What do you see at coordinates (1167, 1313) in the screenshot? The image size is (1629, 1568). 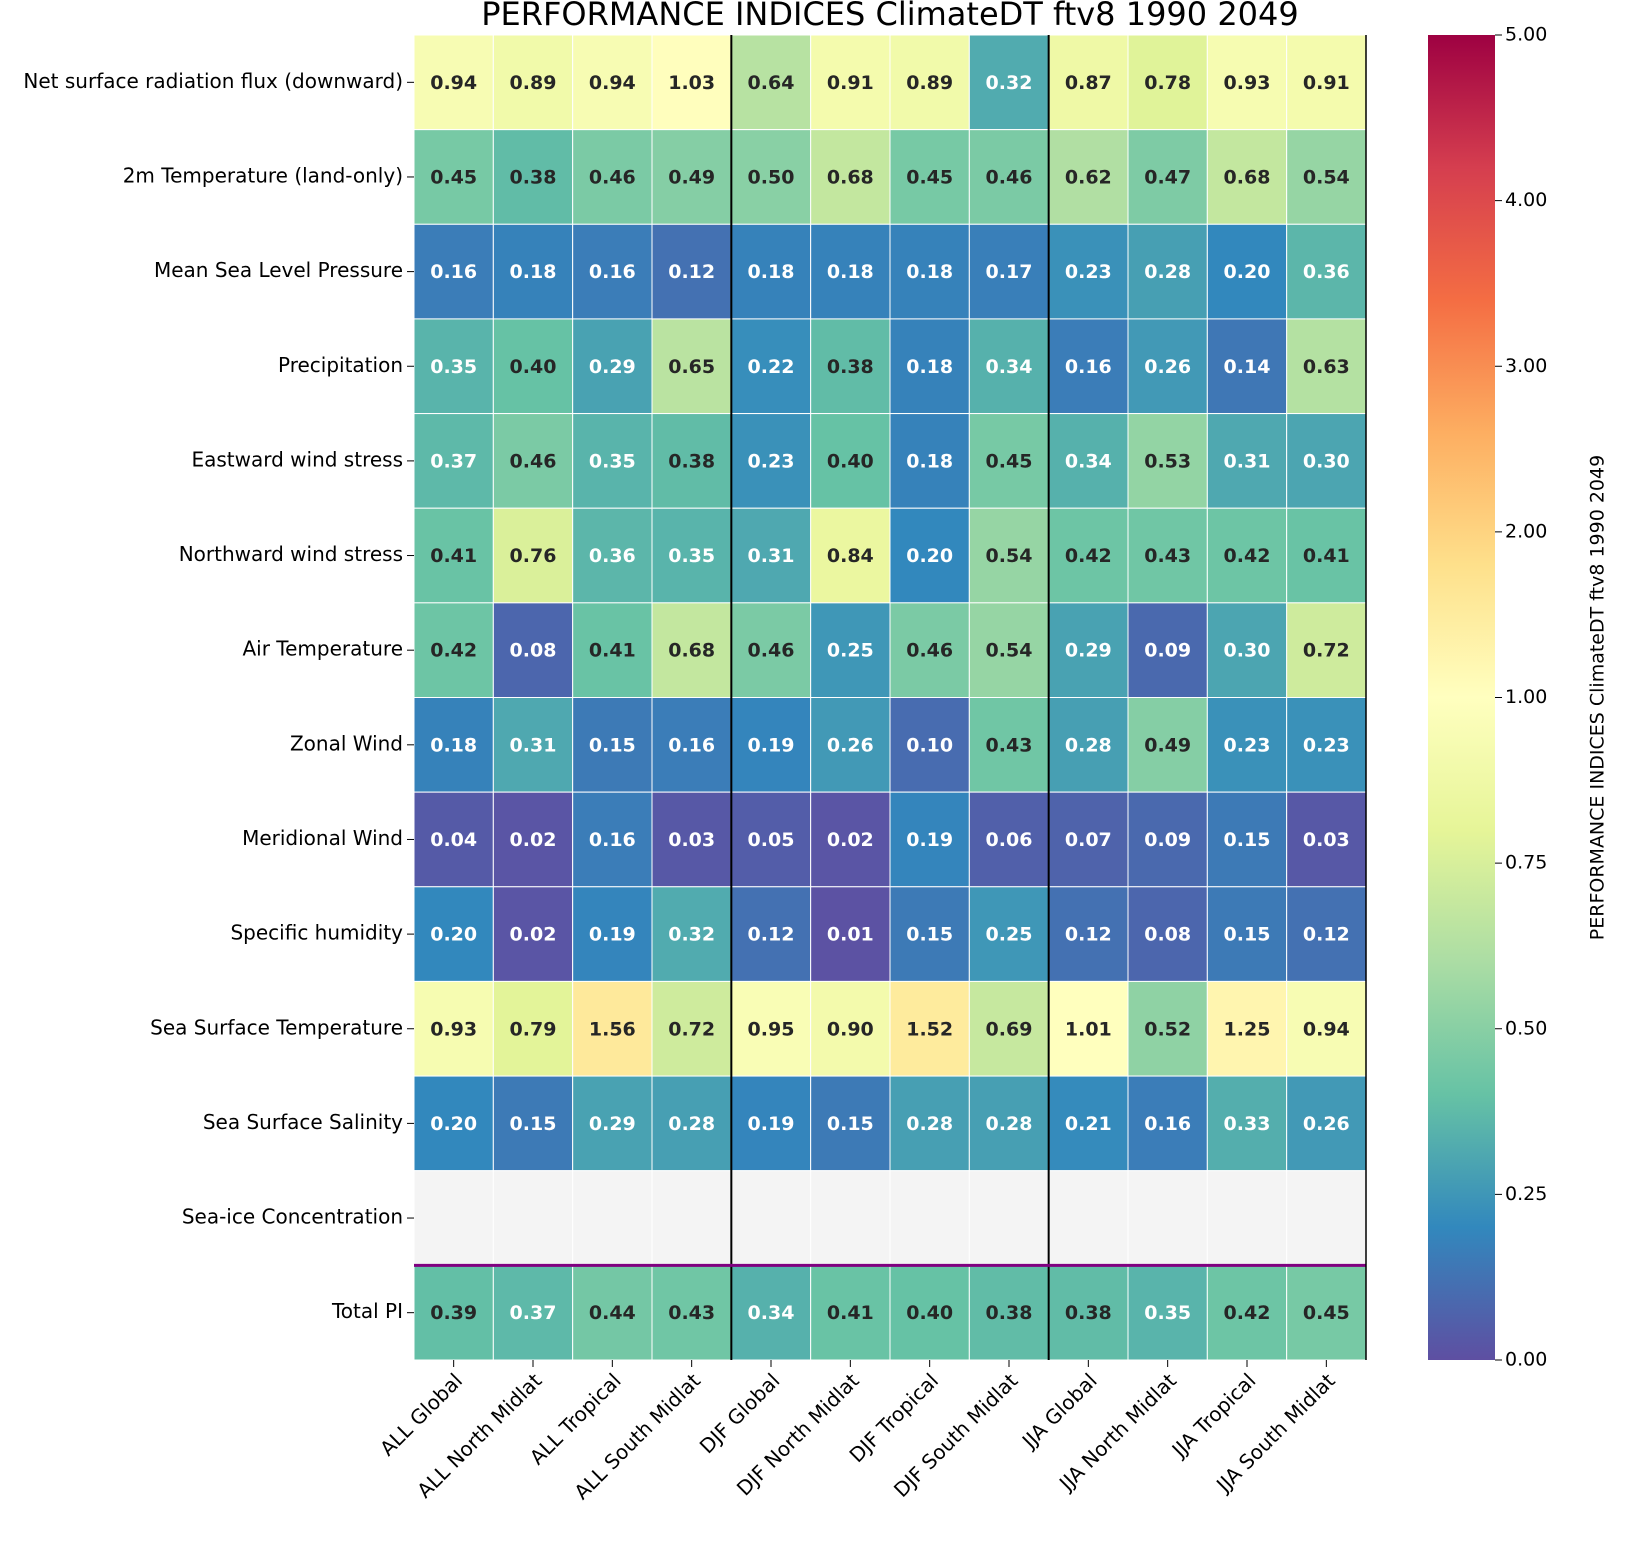 I see `cell-value: 0.35` at bounding box center [1167, 1313].